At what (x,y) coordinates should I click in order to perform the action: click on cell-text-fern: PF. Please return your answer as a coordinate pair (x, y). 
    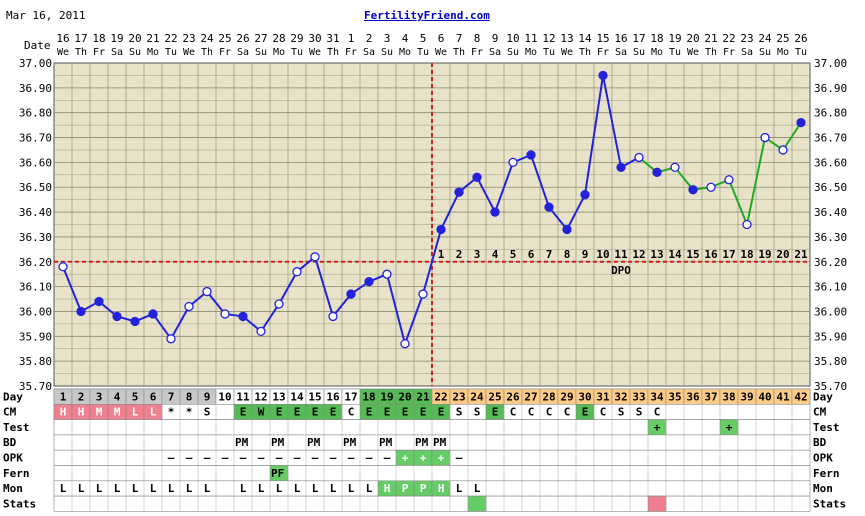
    Looking at the image, I should click on (277, 473).